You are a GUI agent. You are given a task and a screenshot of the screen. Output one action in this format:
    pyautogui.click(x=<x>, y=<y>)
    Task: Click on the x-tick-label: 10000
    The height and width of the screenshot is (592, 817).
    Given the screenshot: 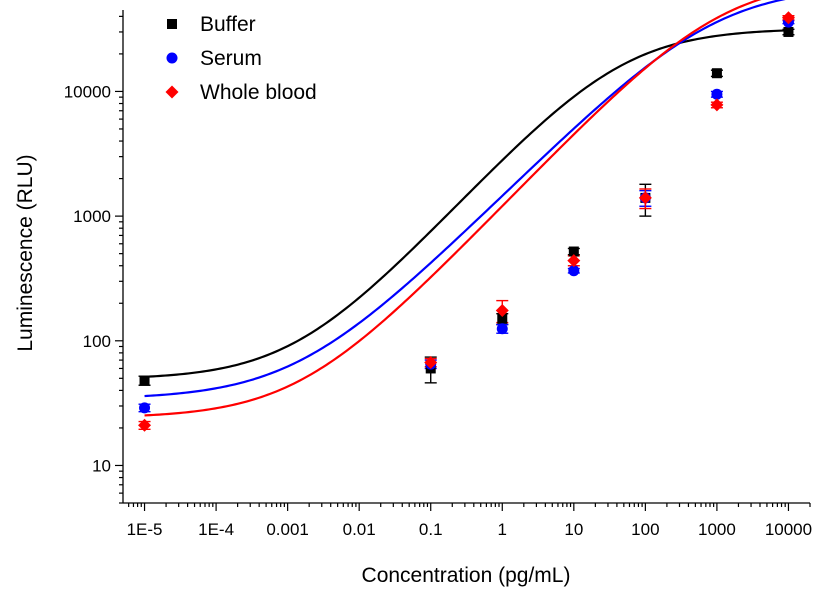 What is the action you would take?
    pyautogui.click(x=788, y=529)
    